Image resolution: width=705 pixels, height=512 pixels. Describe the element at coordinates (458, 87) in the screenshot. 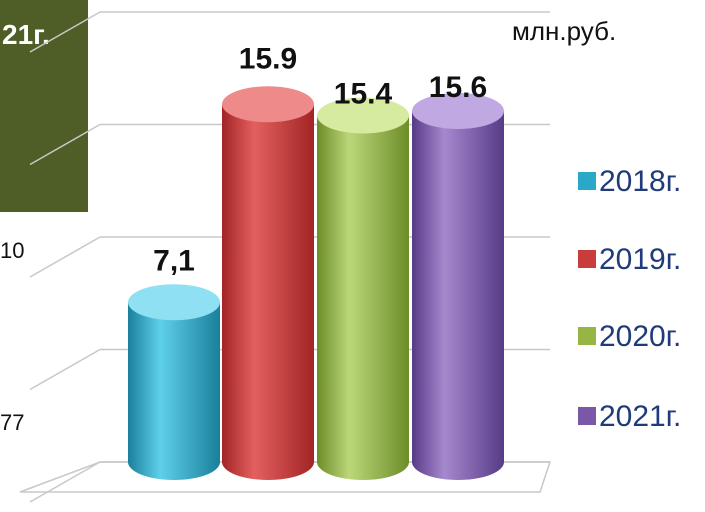

I see `data-label-2021: 15.6` at that location.